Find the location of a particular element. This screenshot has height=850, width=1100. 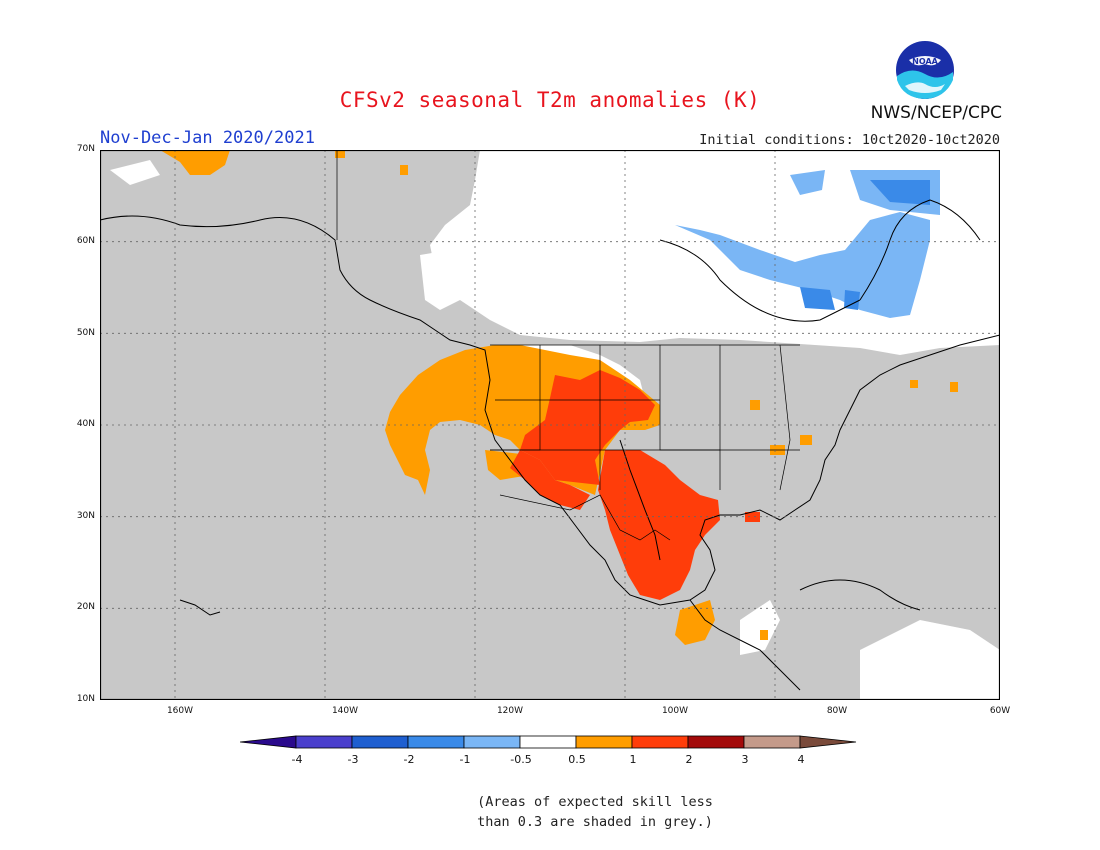

below-normal-regions is located at coordinates (807, 244).